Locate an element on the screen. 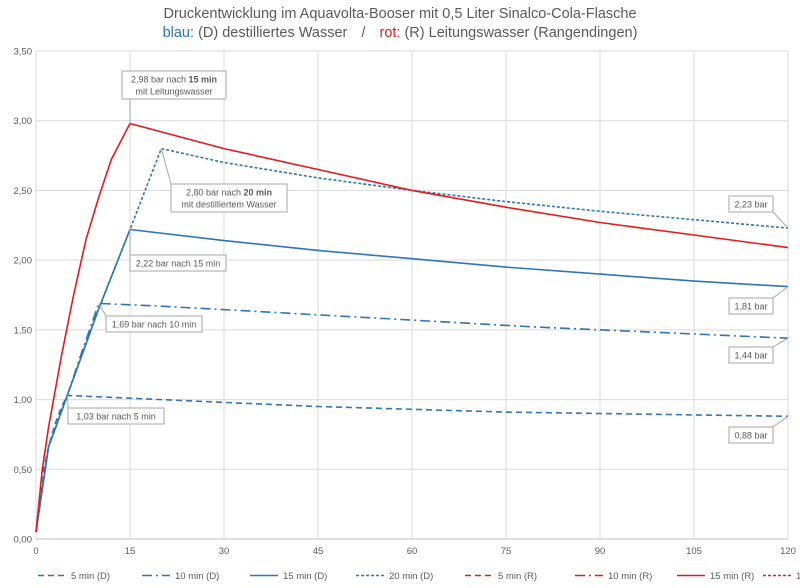  annotation-text: 0,88 bar is located at coordinates (750, 436).